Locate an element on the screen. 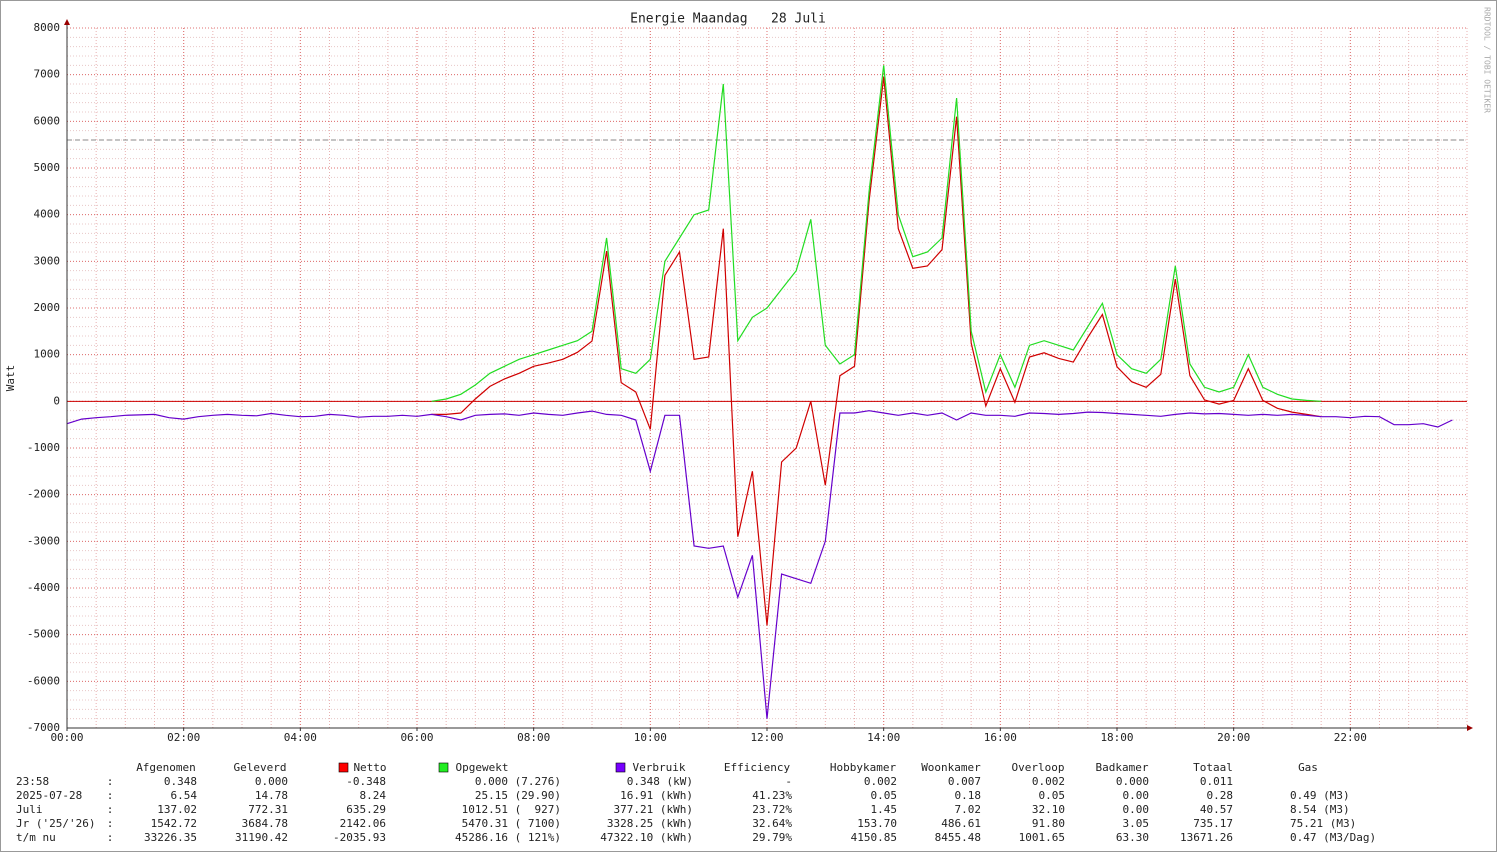 The width and height of the screenshot is (1497, 852). x-arrow is located at coordinates (1470, 728).